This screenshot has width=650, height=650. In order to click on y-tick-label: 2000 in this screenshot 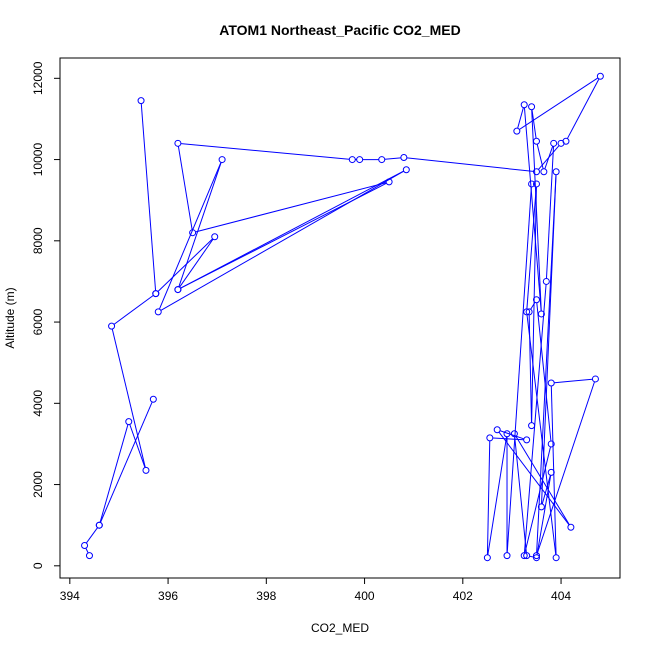, I will do `click(38, 484)`.